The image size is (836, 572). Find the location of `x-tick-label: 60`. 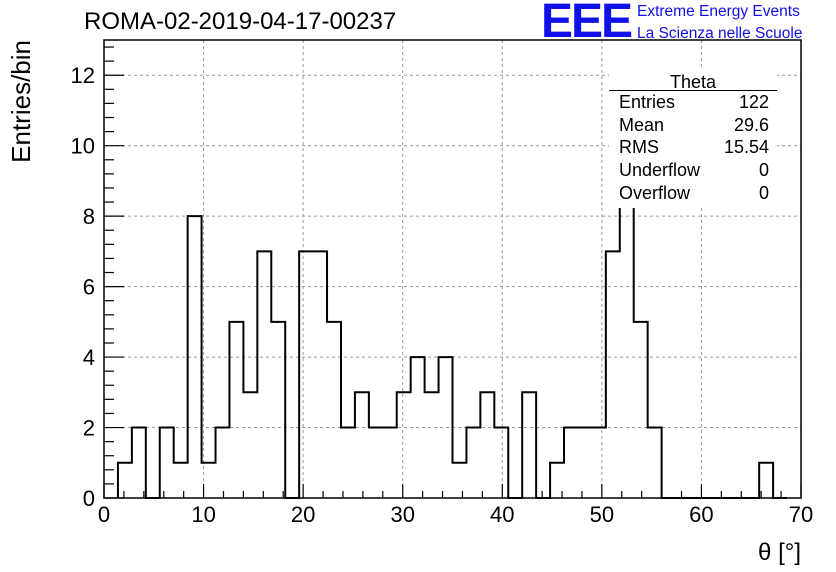

x-tick-label: 60 is located at coordinates (701, 514).